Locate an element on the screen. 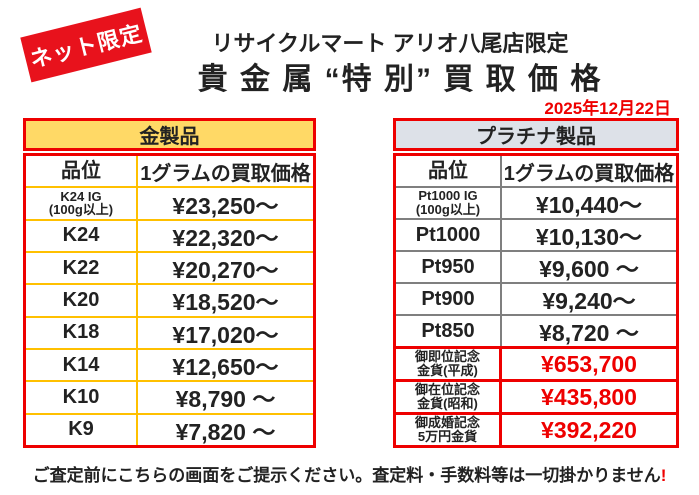 This screenshot has width=699, height=495. item-grade-main: Pt900 is located at coordinates (448, 298).